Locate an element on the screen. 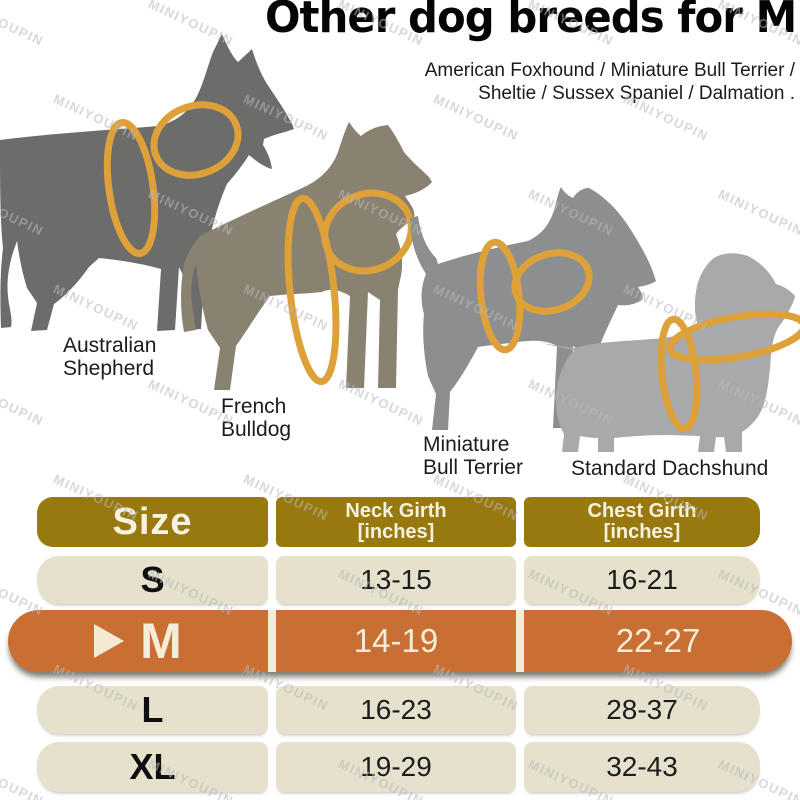 The height and width of the screenshot is (800, 800). label-line: Shepherd is located at coordinates (109, 368).